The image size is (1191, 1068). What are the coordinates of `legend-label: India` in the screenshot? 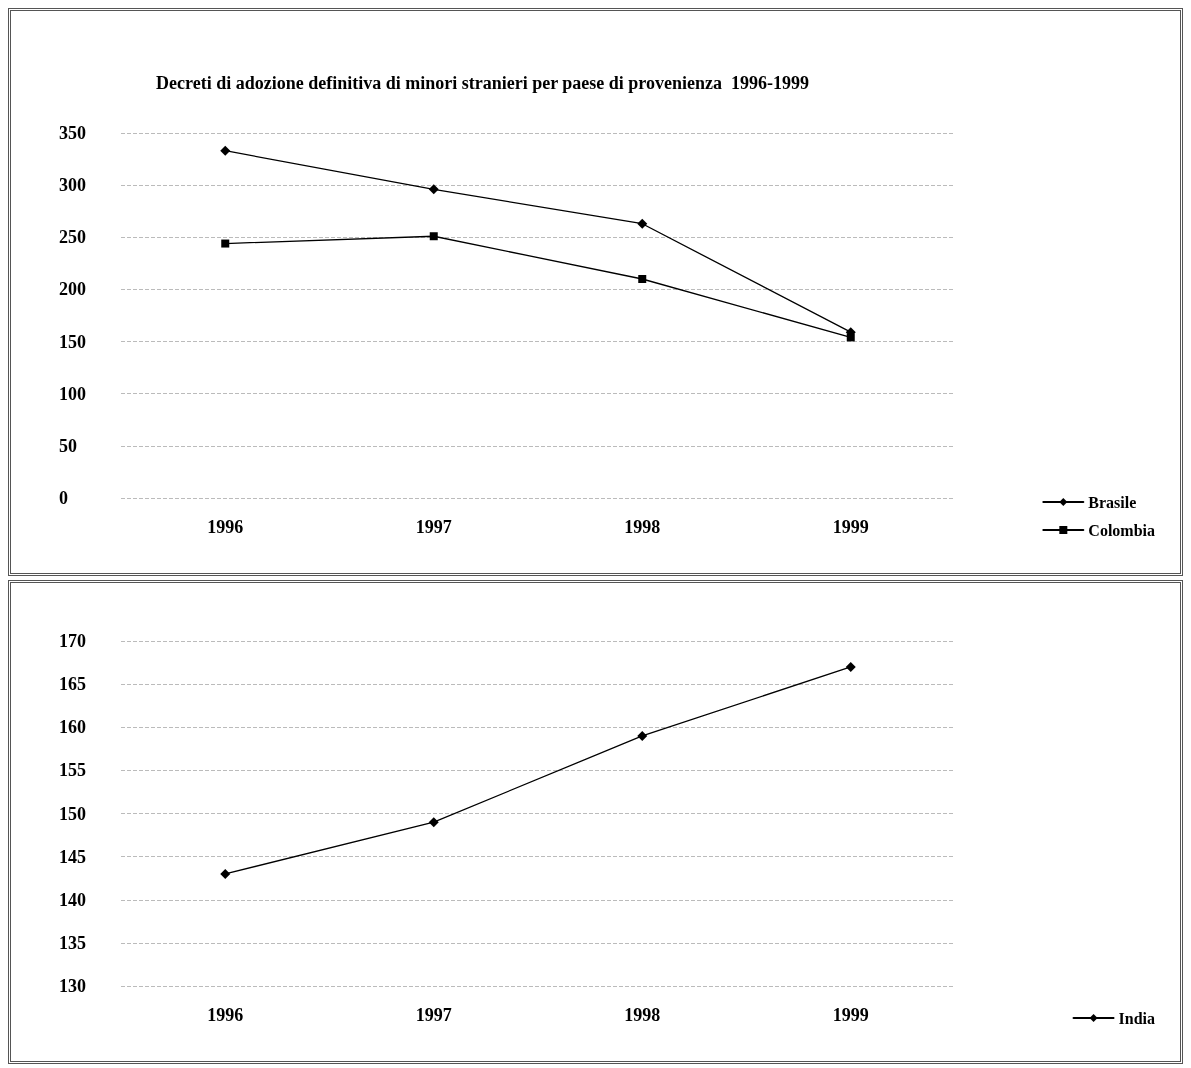 It's located at (1136, 1018).